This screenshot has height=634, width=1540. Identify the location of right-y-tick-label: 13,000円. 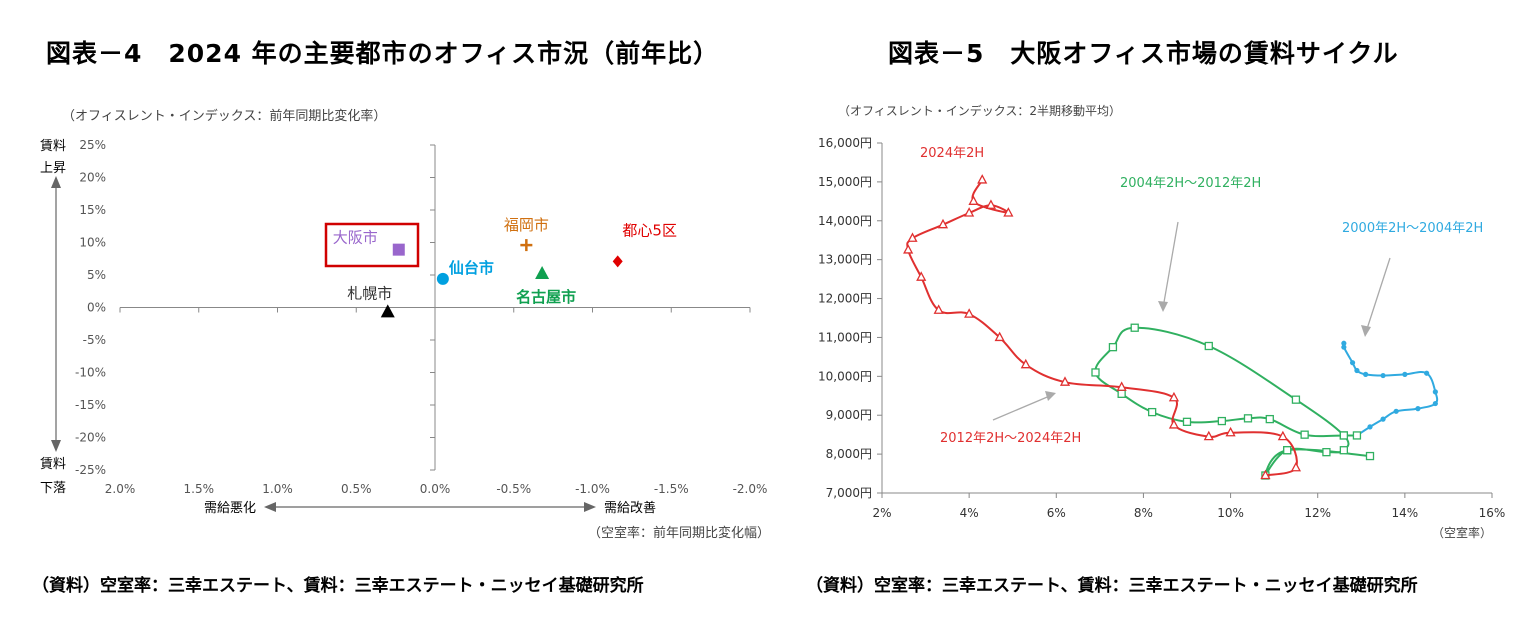
(845, 260).